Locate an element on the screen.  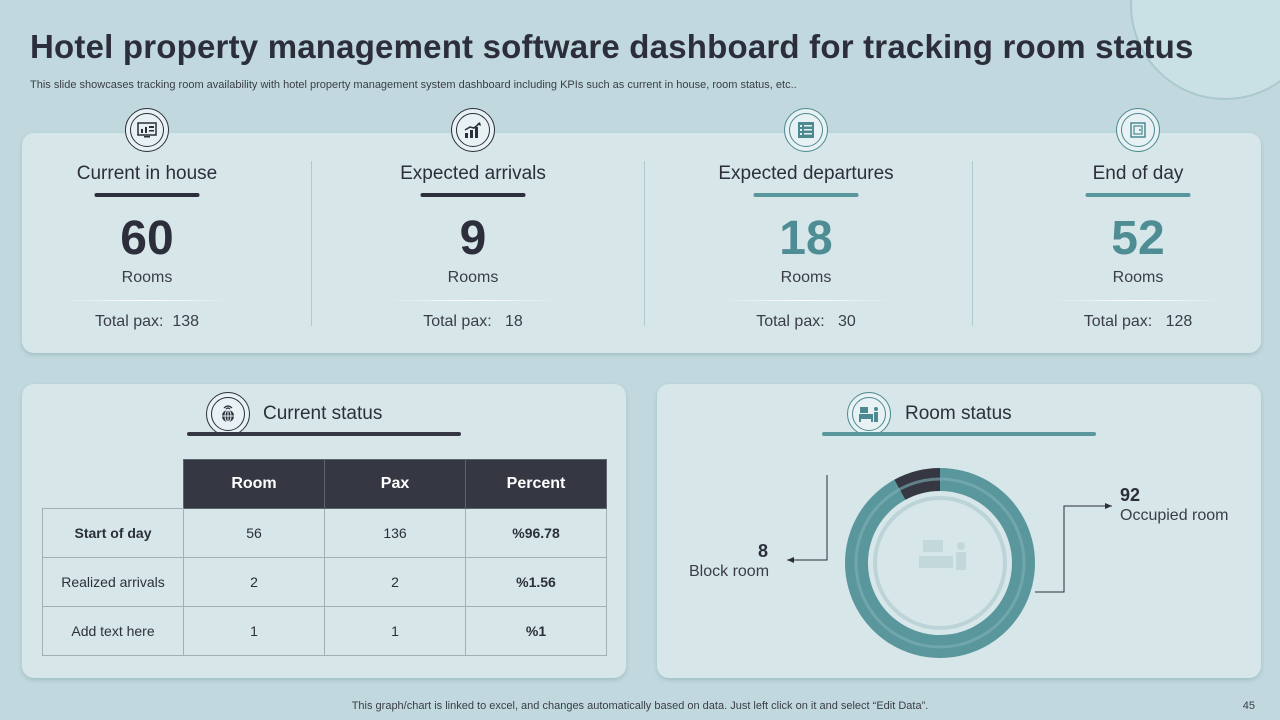
cell-percent: %96.78 is located at coordinates (536, 533).